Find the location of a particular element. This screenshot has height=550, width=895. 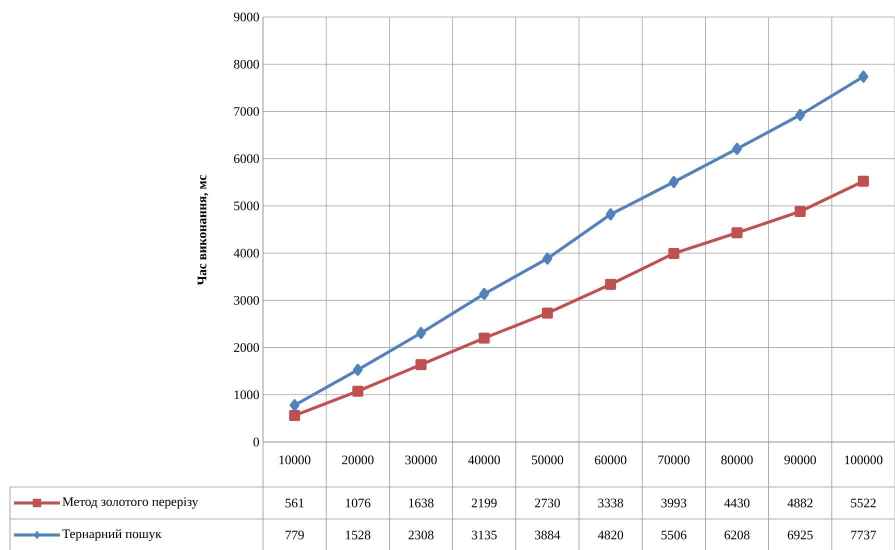

data-label: 5506 is located at coordinates (674, 535).